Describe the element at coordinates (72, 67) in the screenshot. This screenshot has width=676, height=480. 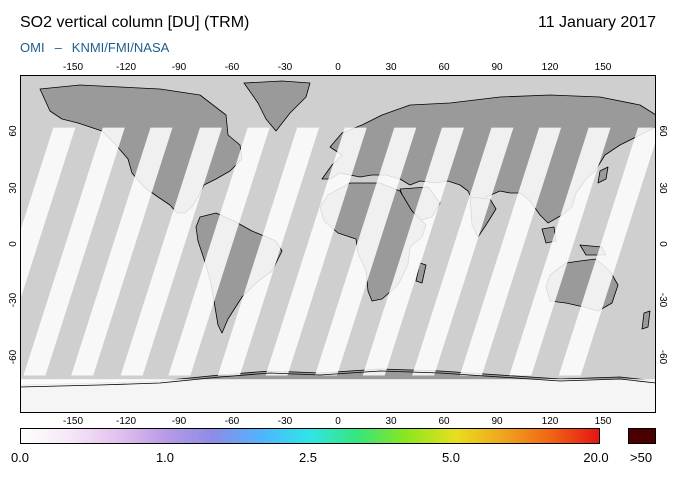
I see `top-lon-label: -150` at that location.